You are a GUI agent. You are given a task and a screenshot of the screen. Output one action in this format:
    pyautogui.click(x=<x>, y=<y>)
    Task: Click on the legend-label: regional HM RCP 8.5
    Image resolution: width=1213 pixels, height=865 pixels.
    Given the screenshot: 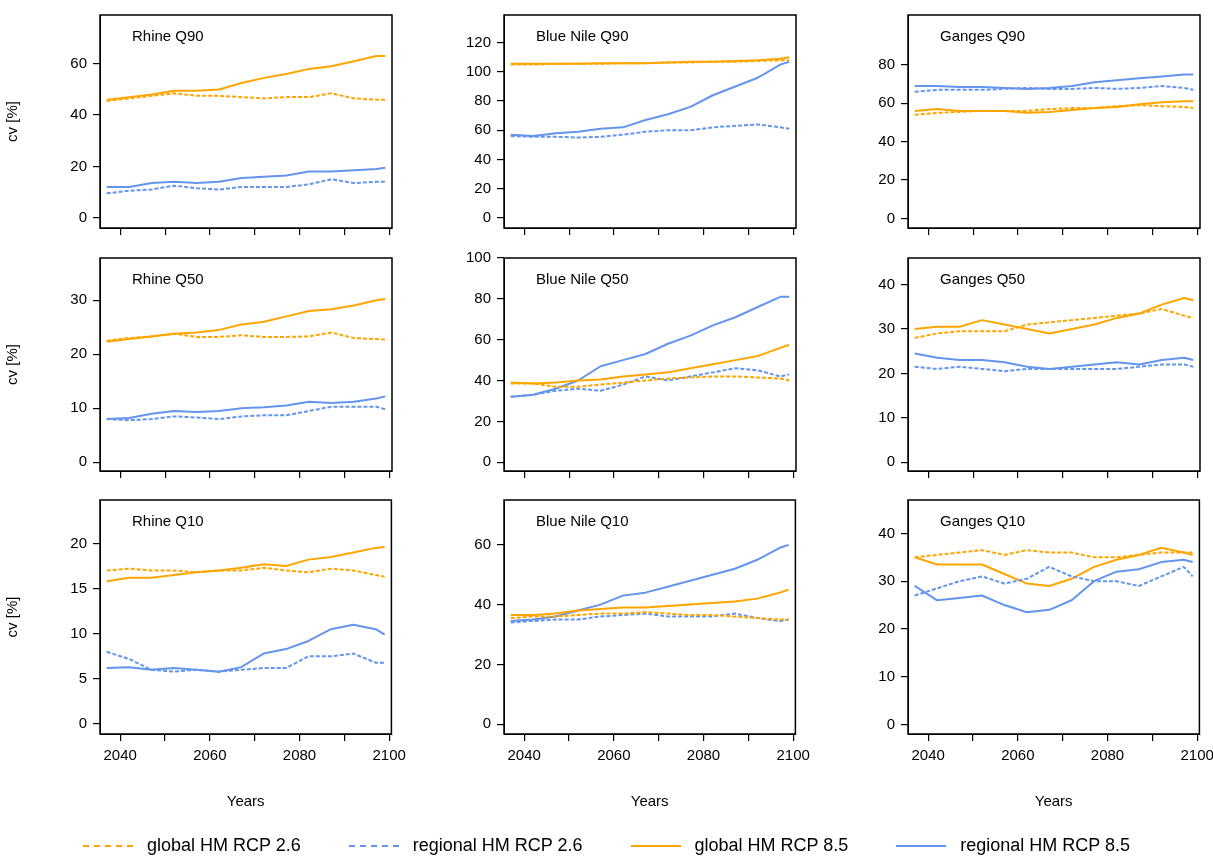 What is the action you would take?
    pyautogui.click(x=1045, y=845)
    